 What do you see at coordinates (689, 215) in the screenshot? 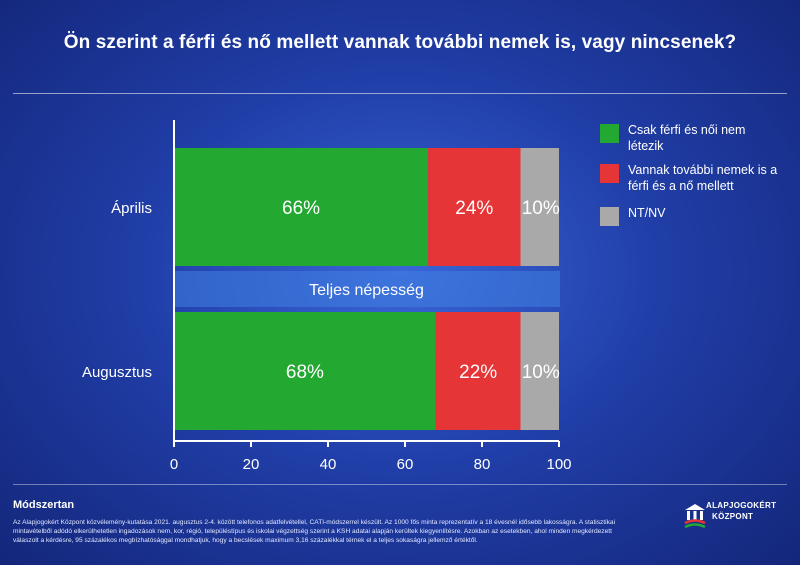
I see `legend-item-nt-nv: NT/NV` at bounding box center [689, 215].